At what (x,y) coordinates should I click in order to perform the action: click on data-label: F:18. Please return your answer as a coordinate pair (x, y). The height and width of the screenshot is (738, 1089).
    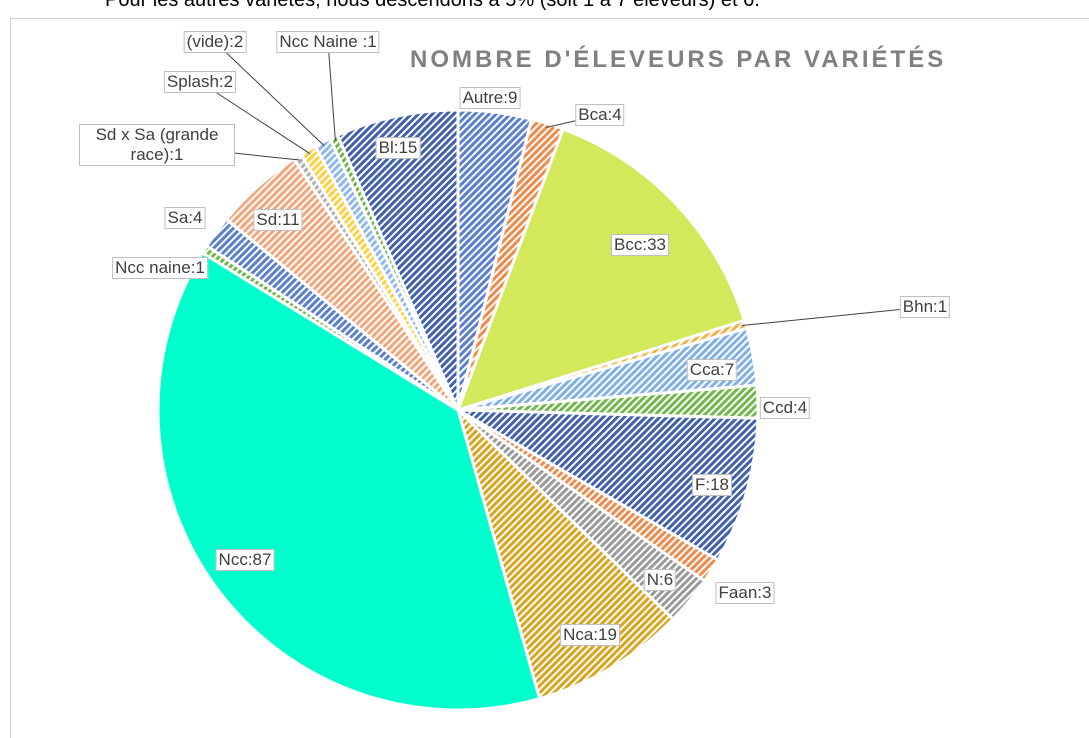
    Looking at the image, I should click on (712, 485).